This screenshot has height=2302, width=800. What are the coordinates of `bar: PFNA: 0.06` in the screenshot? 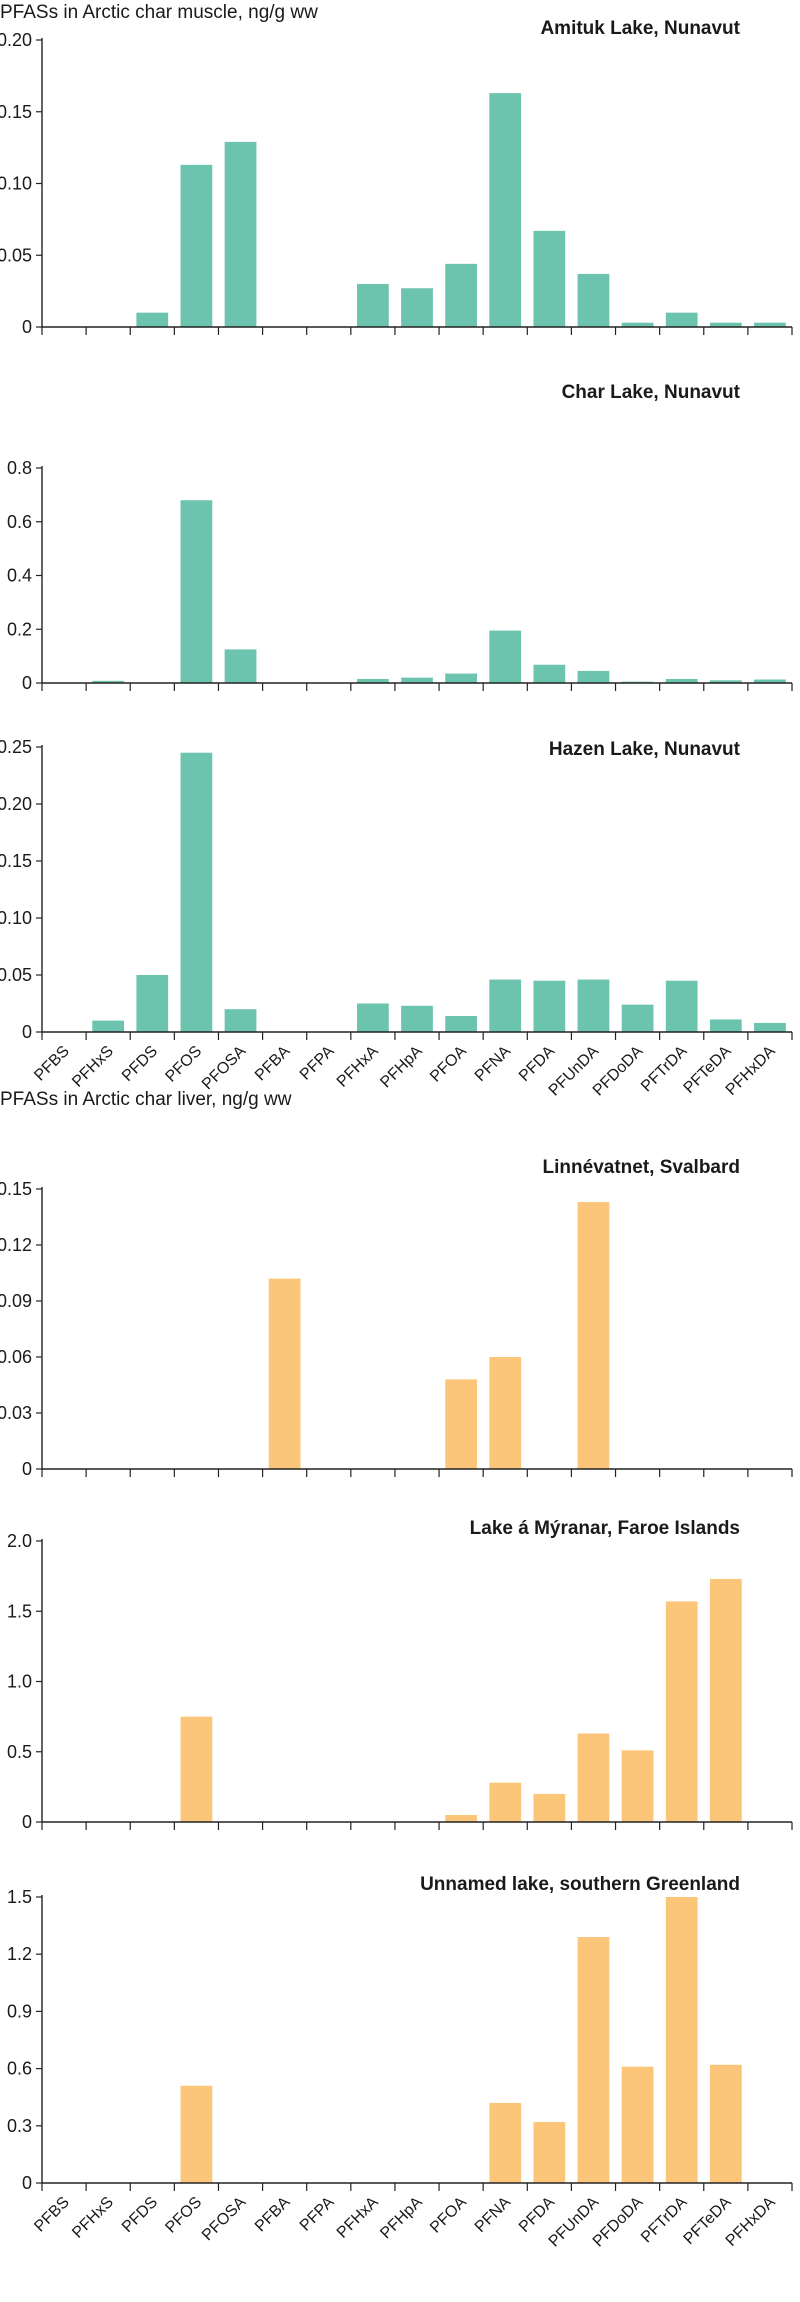 It's located at (505, 1413).